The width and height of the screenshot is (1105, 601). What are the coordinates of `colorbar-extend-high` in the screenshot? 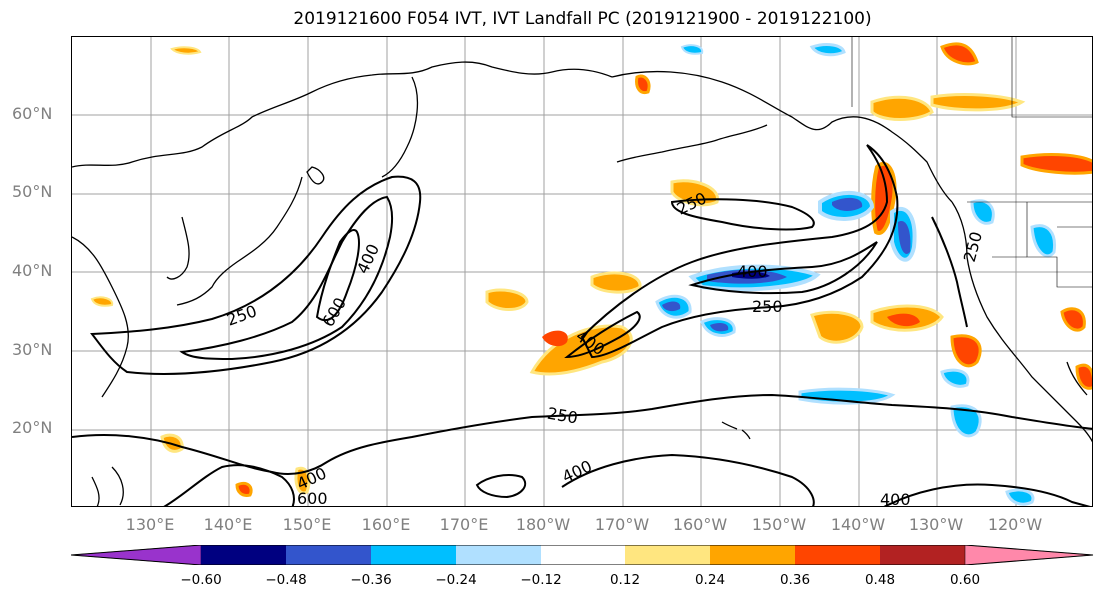 It's located at (1029, 555).